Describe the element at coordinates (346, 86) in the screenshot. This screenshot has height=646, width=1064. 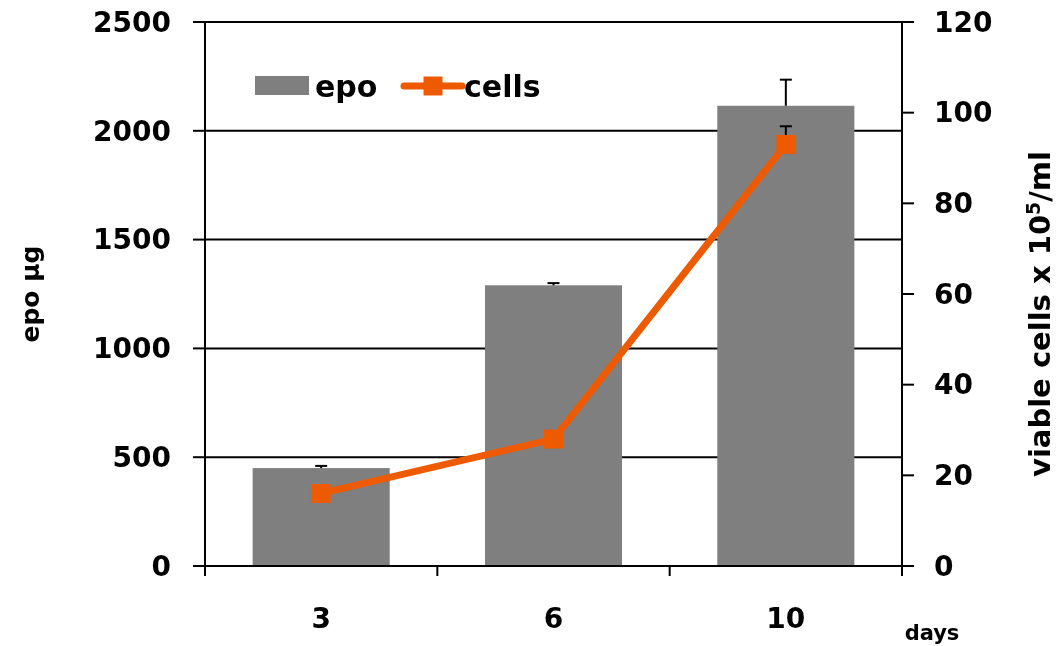
I see `legend-label: epo` at that location.